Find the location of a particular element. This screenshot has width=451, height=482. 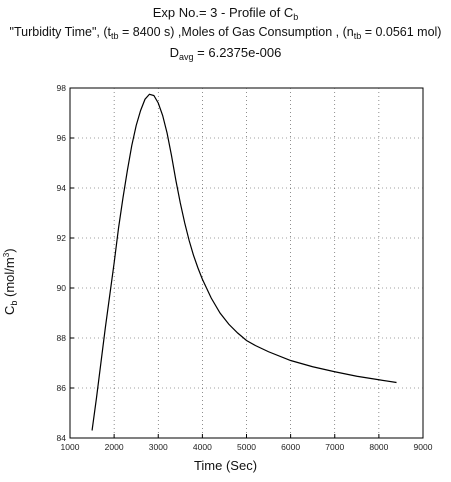

y-tick-label: 92 is located at coordinates (62, 238).